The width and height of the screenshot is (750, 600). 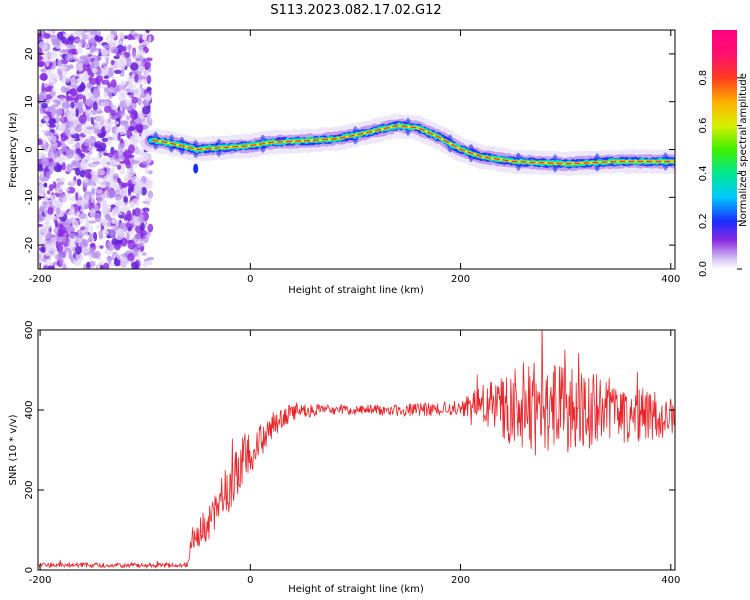 What do you see at coordinates (96, 149) in the screenshot?
I see `spectrogram-noise` at bounding box center [96, 149].